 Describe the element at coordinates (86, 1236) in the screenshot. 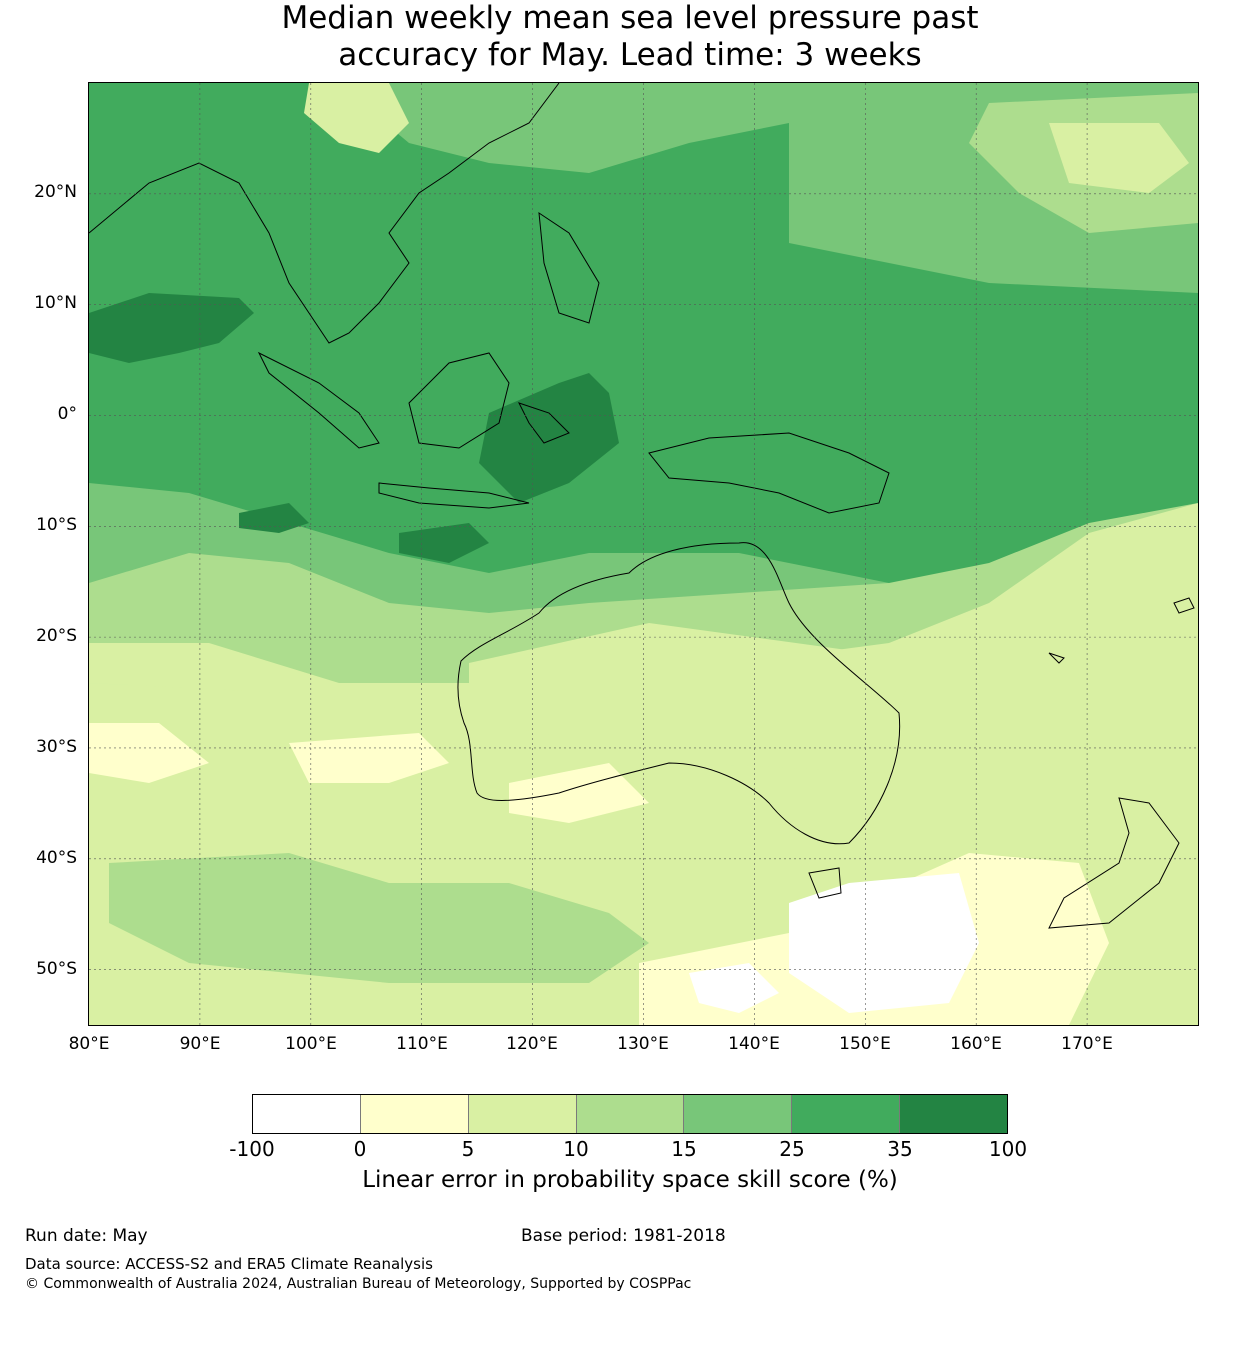

I see `run-date: Run date: May` at that location.